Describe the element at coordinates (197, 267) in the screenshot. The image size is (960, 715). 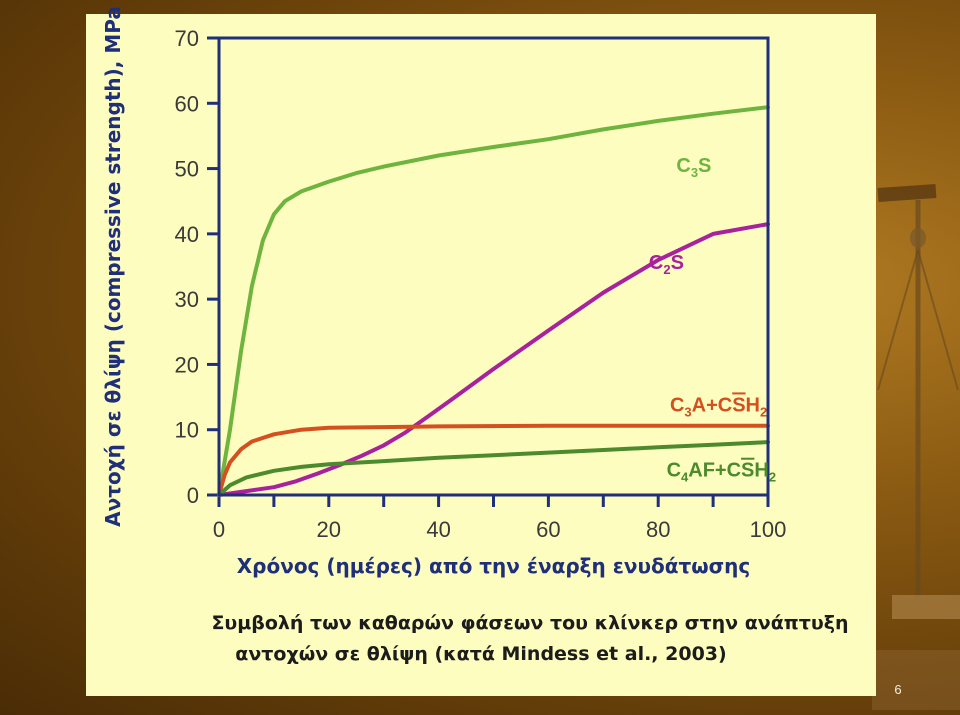
I see `y-axis-ticks: 0 10 20 30 40 50 60 70` at that location.